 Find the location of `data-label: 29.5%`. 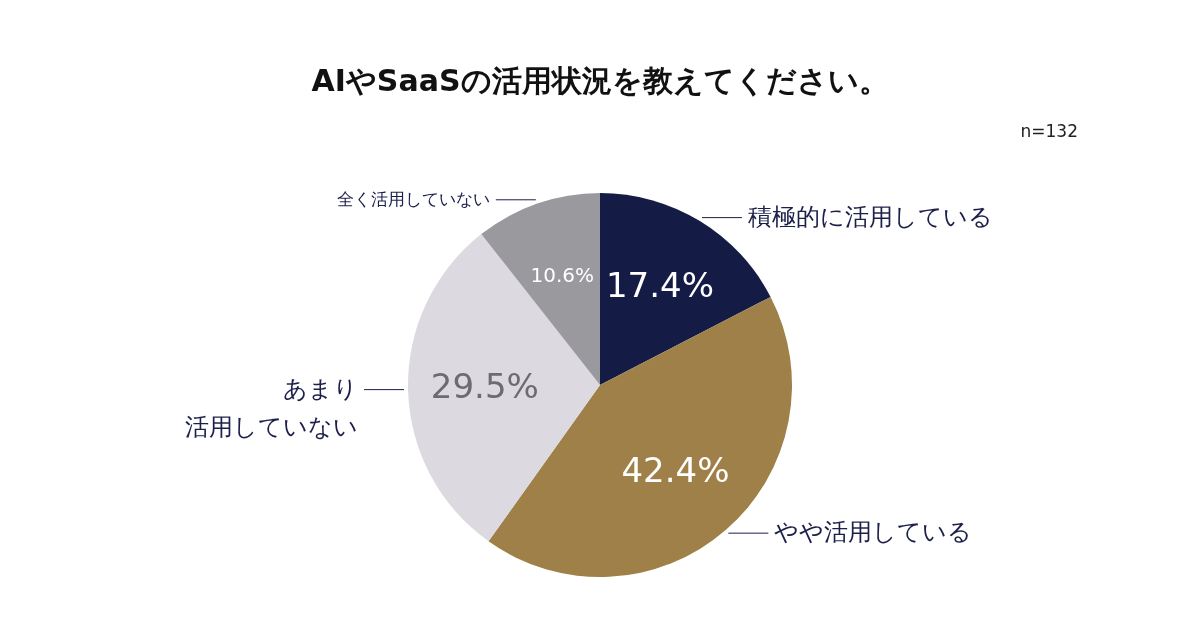

data-label: 29.5% is located at coordinates (484, 385).